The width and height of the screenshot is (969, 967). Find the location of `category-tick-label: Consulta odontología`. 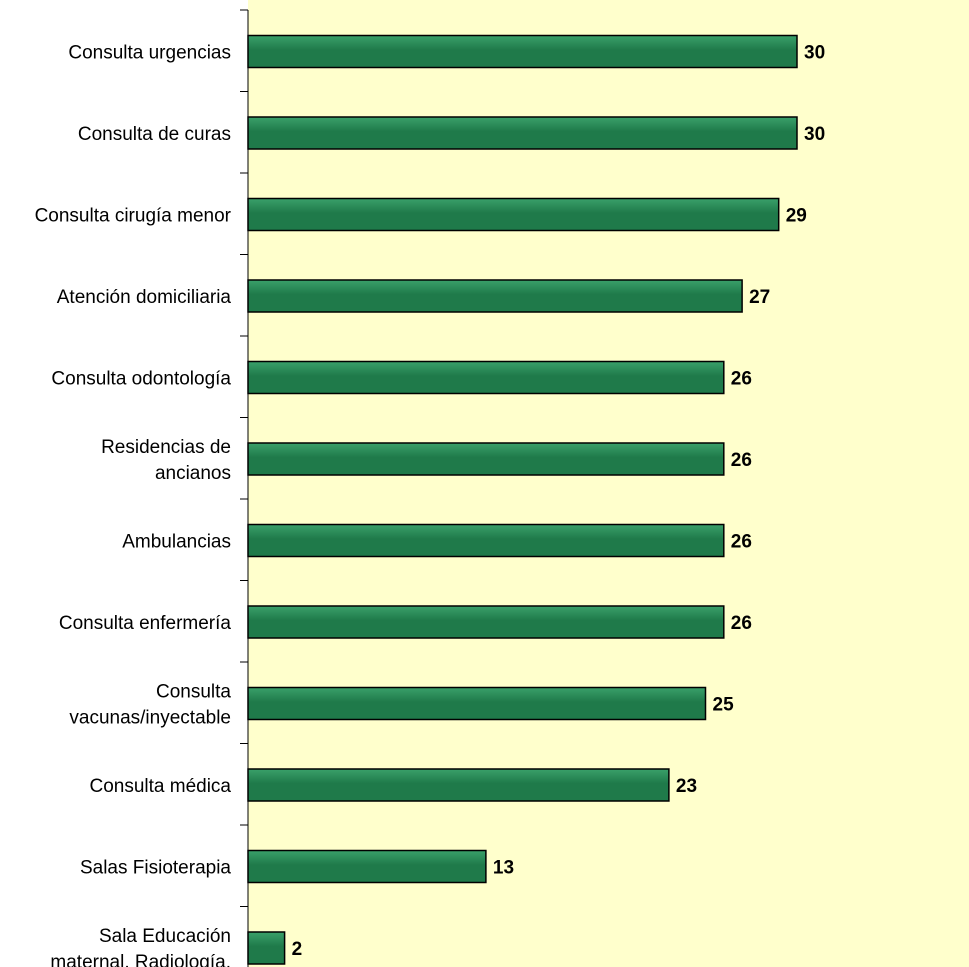

category-tick-label: Consulta odontología is located at coordinates (141, 379).